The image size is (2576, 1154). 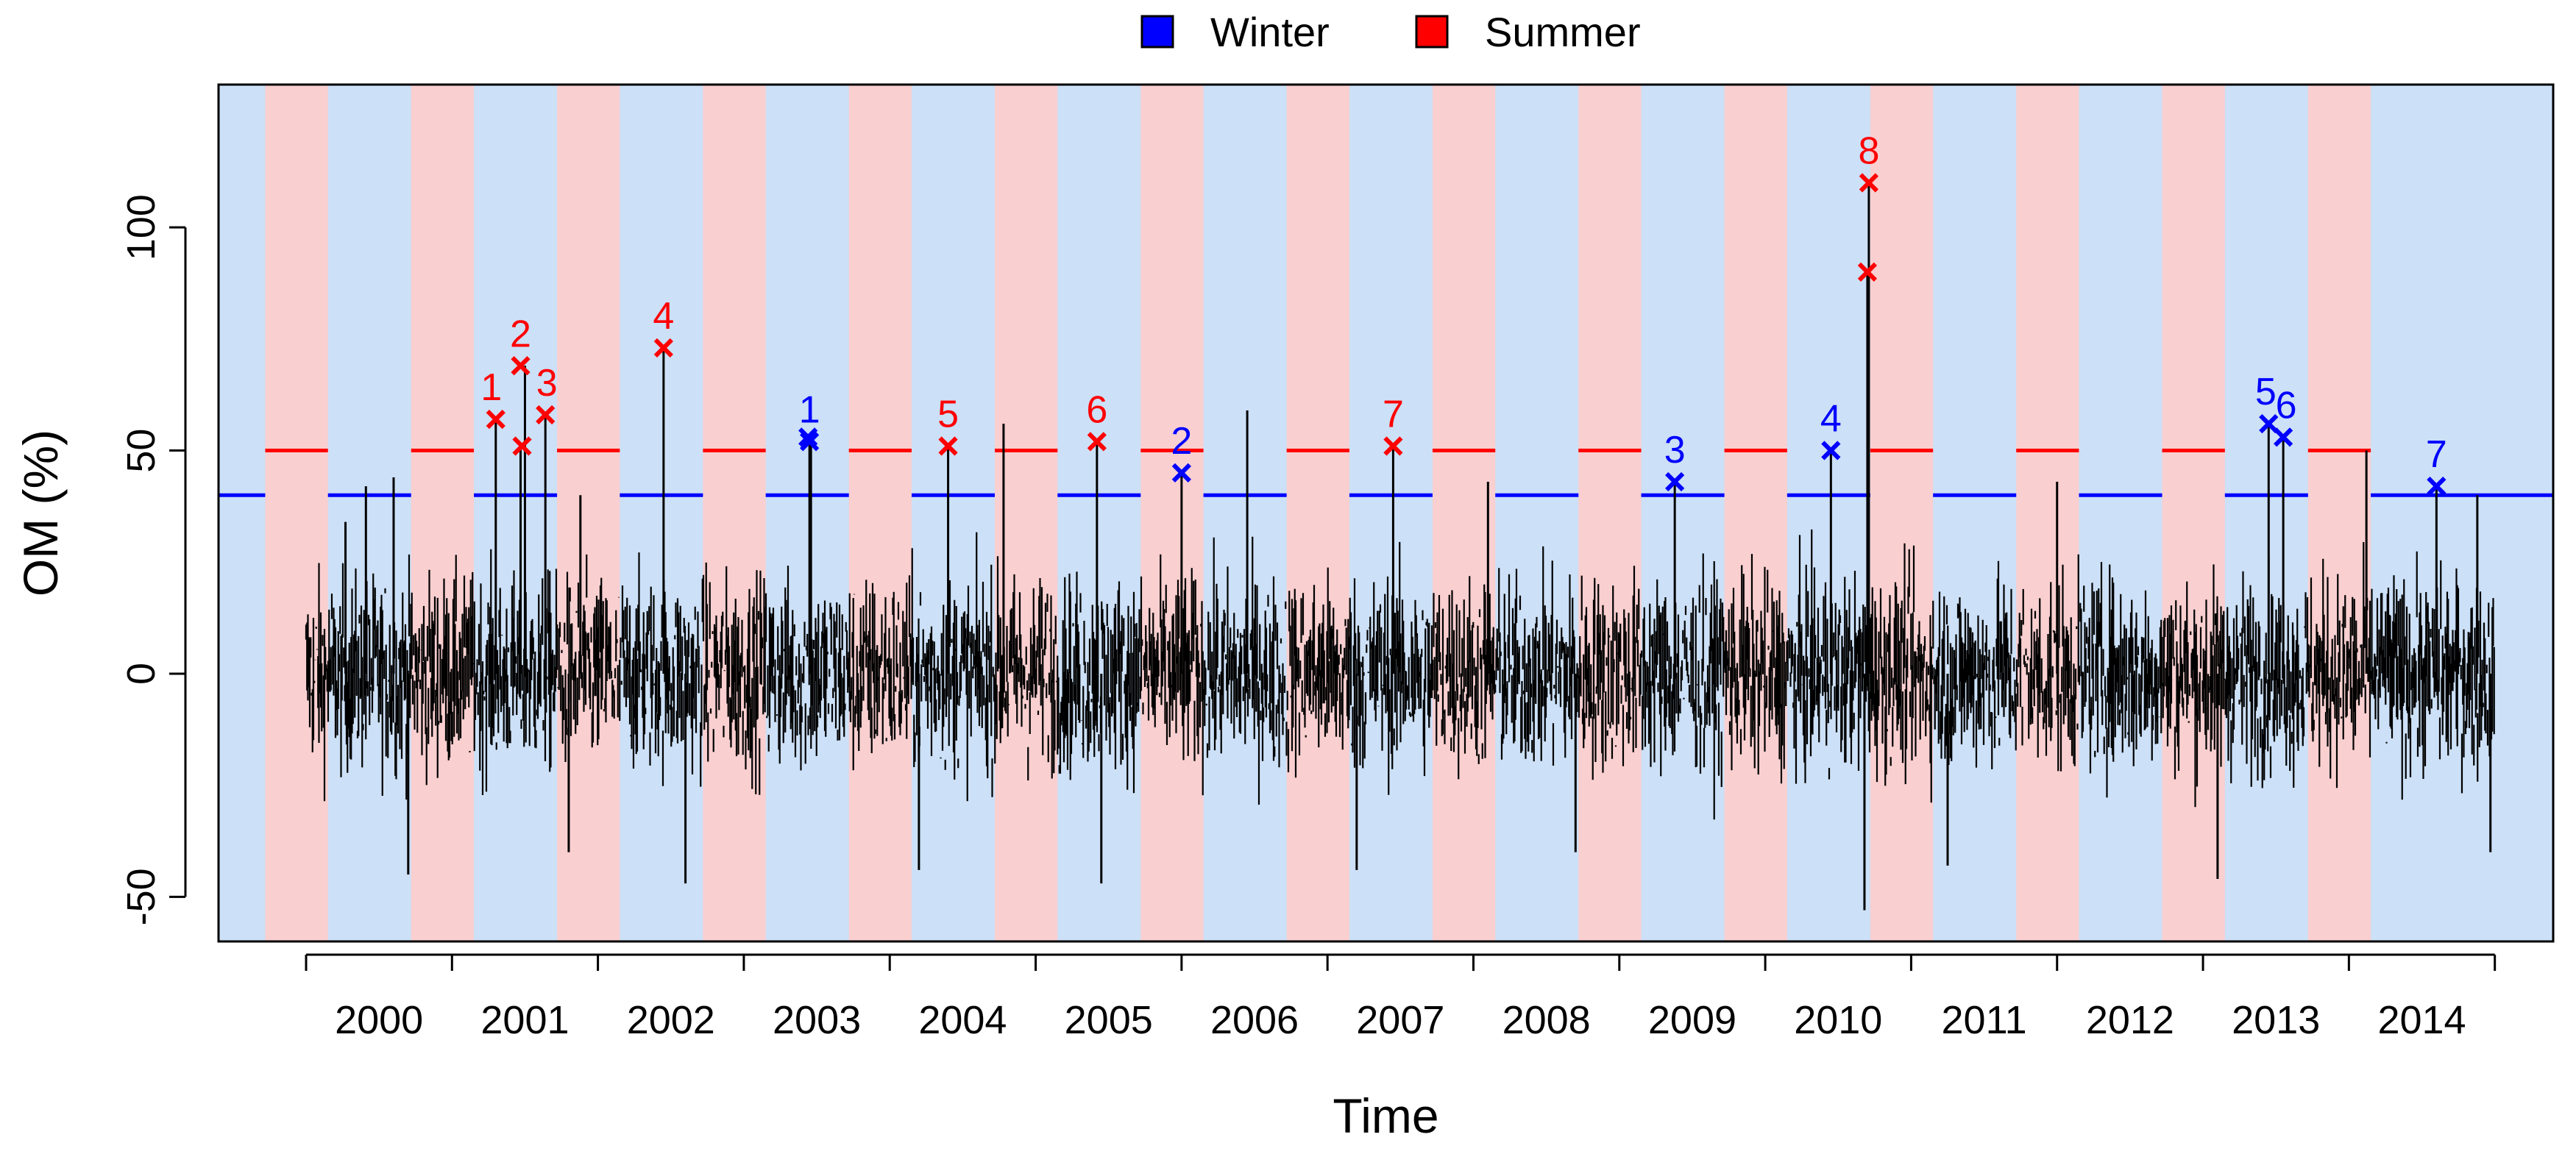 I want to click on summer-exceedance-3-mark, so click(x=546, y=415).